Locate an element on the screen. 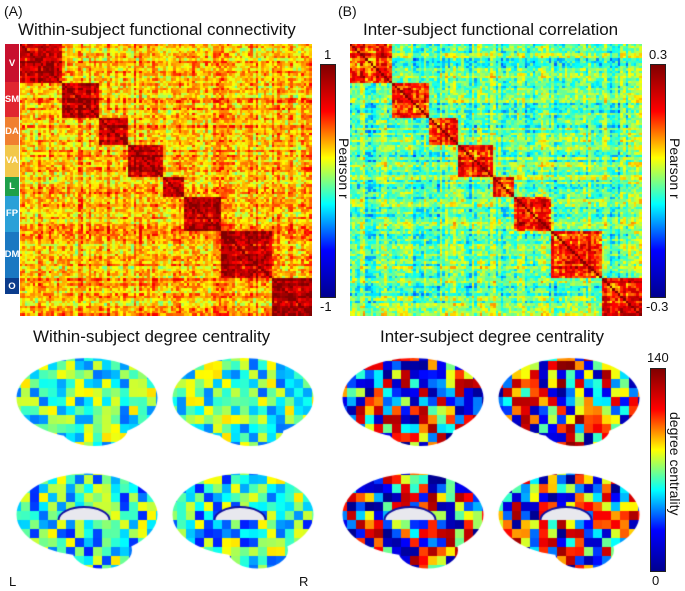 This screenshot has height=591, width=685. brain-within-rh-lateral is located at coordinates (243, 402).